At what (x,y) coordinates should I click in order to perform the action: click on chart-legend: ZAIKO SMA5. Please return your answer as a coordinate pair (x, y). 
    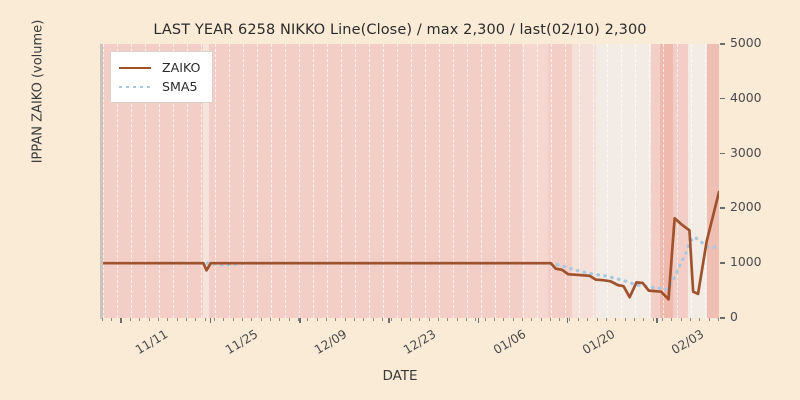
    Looking at the image, I should click on (162, 77).